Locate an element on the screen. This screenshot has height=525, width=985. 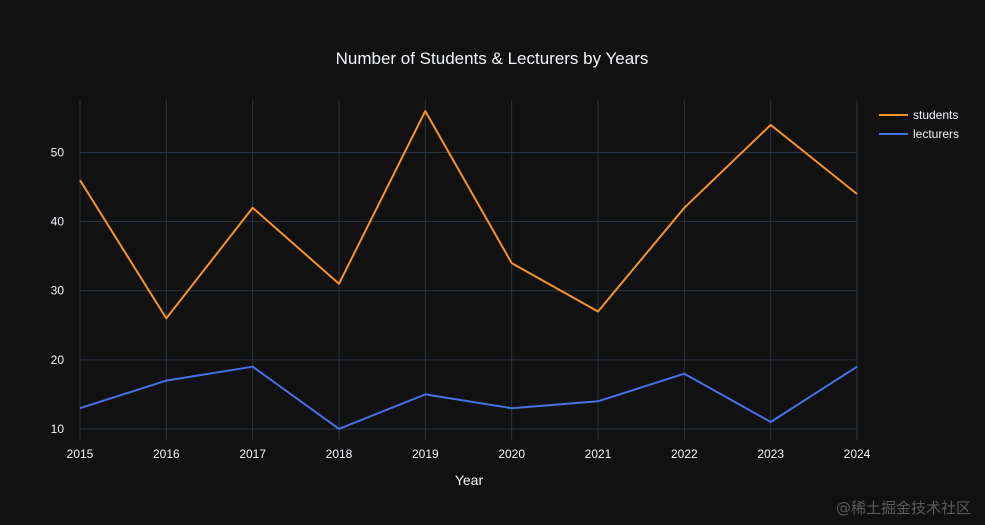
series-line-lecturers is located at coordinates (468, 397).